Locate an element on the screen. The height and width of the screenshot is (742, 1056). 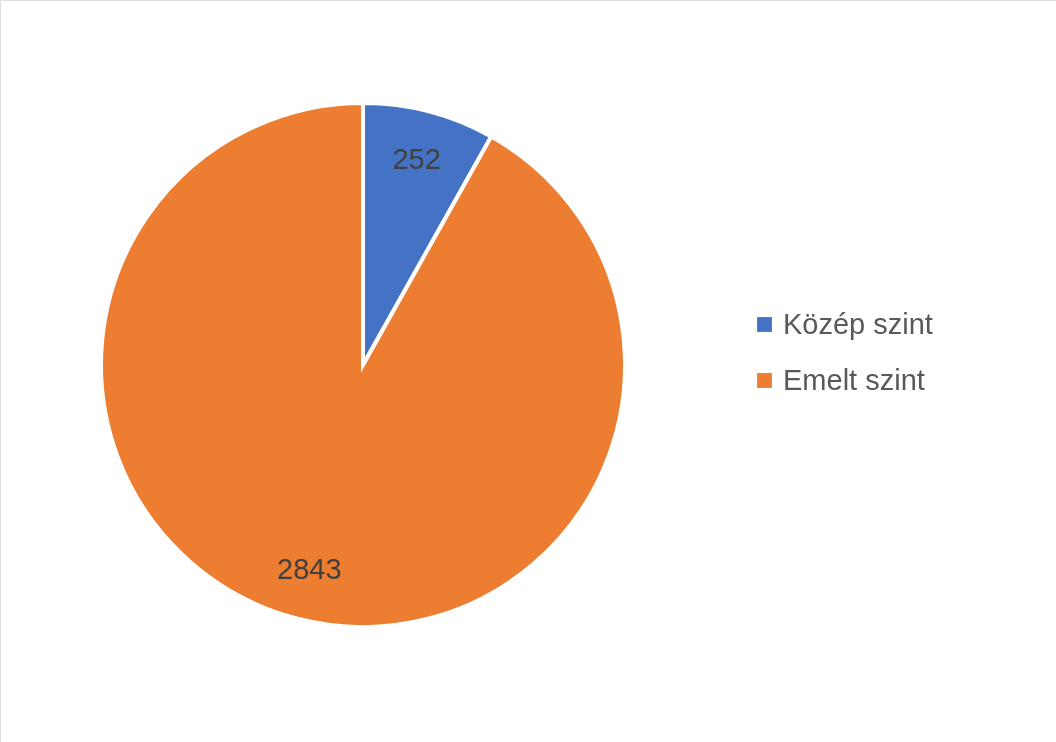
data-label: 2843 is located at coordinates (309, 569).